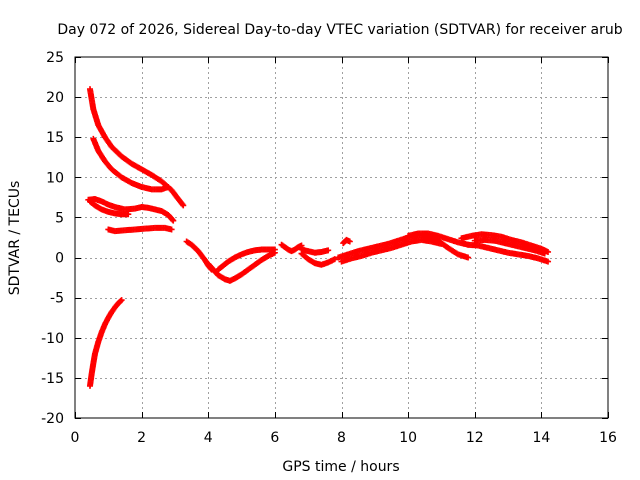 This screenshot has height=480, width=640. I want to click on y-tick-label: -20, so click(52, 419).